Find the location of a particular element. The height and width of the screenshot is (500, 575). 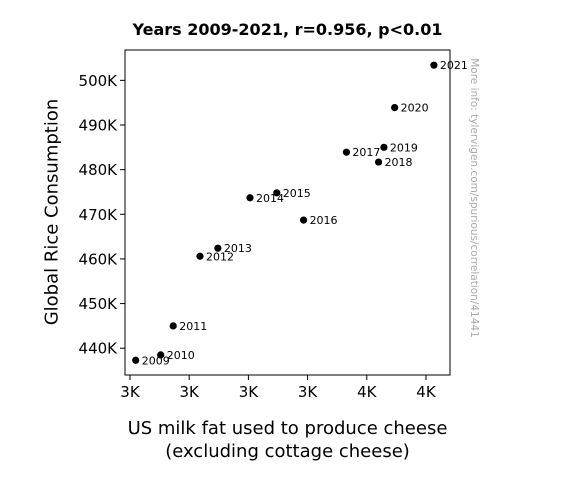

point-label: 2016 is located at coordinates (324, 220).